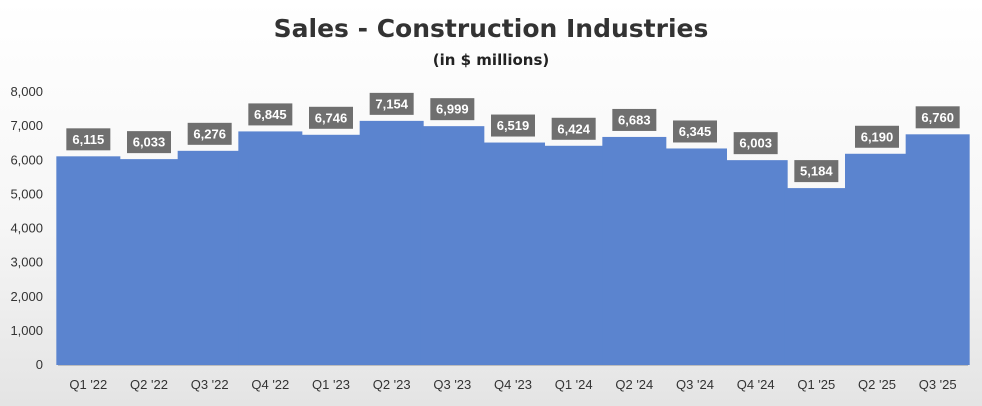  Describe the element at coordinates (816, 384) in the screenshot. I see `x-tick-label: Q1 '25` at that location.